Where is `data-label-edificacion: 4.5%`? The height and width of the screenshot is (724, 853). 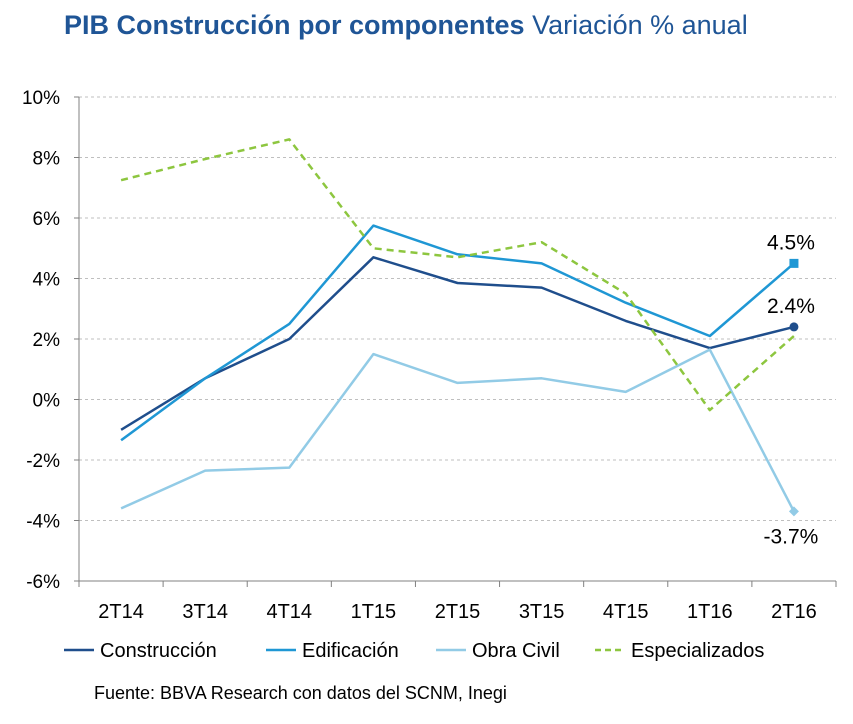
data-label-edificacion: 4.5% is located at coordinates (791, 242).